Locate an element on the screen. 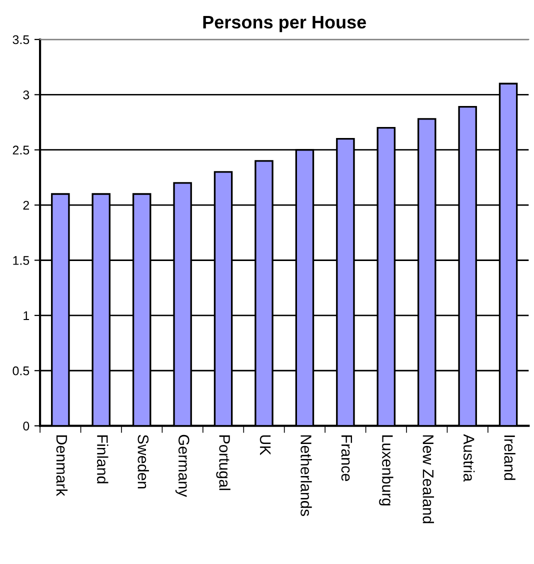 The image size is (534, 564). y-tick-label: 0.5 is located at coordinates (21, 371).